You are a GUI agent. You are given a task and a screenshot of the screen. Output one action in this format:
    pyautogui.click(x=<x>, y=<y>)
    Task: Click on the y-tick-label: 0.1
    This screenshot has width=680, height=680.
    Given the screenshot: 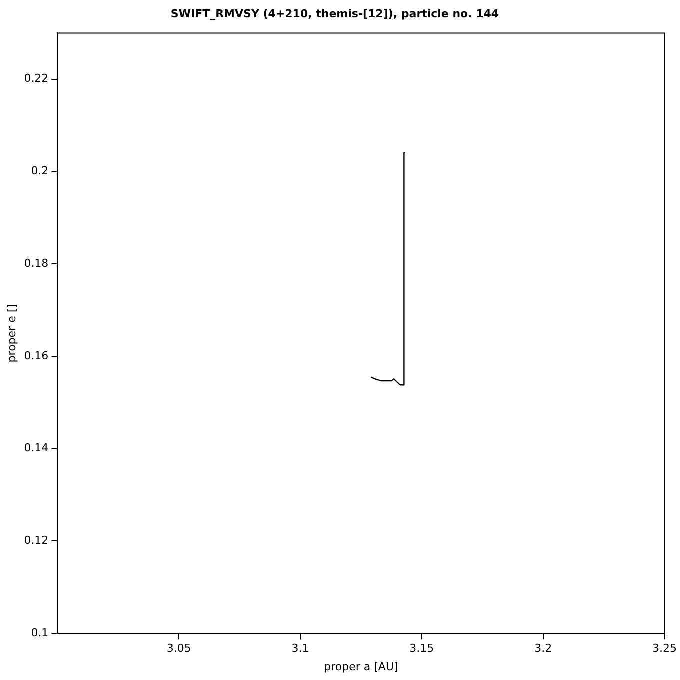 What is the action you would take?
    pyautogui.click(x=40, y=633)
    